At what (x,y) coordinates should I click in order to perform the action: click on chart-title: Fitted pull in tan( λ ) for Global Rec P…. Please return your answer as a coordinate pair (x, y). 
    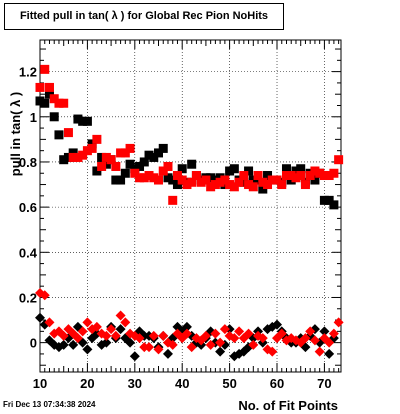
    Looking at the image, I should click on (144, 16).